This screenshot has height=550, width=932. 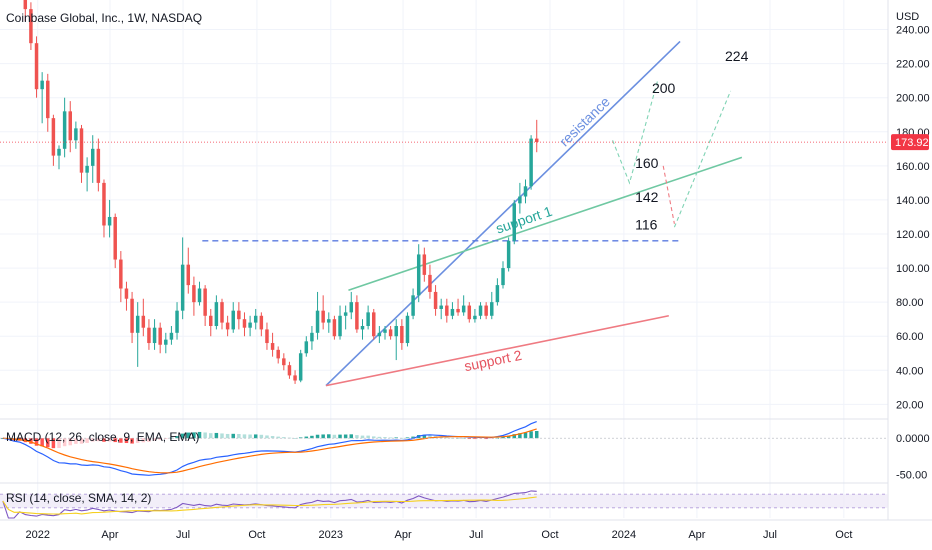 What do you see at coordinates (647, 197) in the screenshot?
I see `price-level-label: 142` at bounding box center [647, 197].